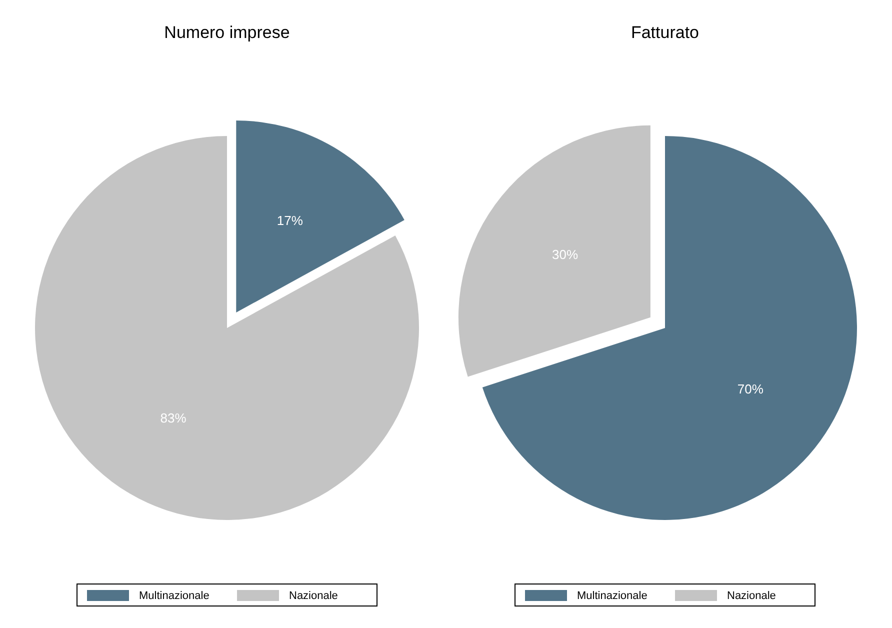 This screenshot has width=892, height=628. I want to click on data-label: 83%, so click(173, 418).